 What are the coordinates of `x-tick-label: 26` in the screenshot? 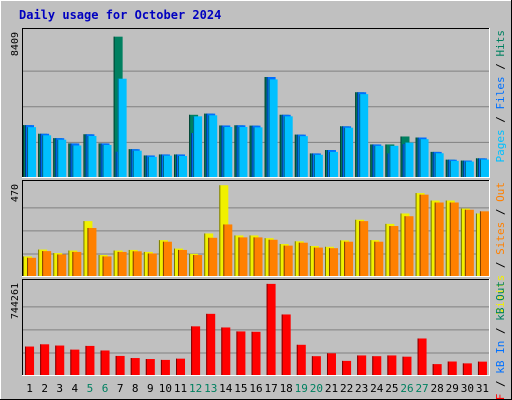 It's located at (406, 388).